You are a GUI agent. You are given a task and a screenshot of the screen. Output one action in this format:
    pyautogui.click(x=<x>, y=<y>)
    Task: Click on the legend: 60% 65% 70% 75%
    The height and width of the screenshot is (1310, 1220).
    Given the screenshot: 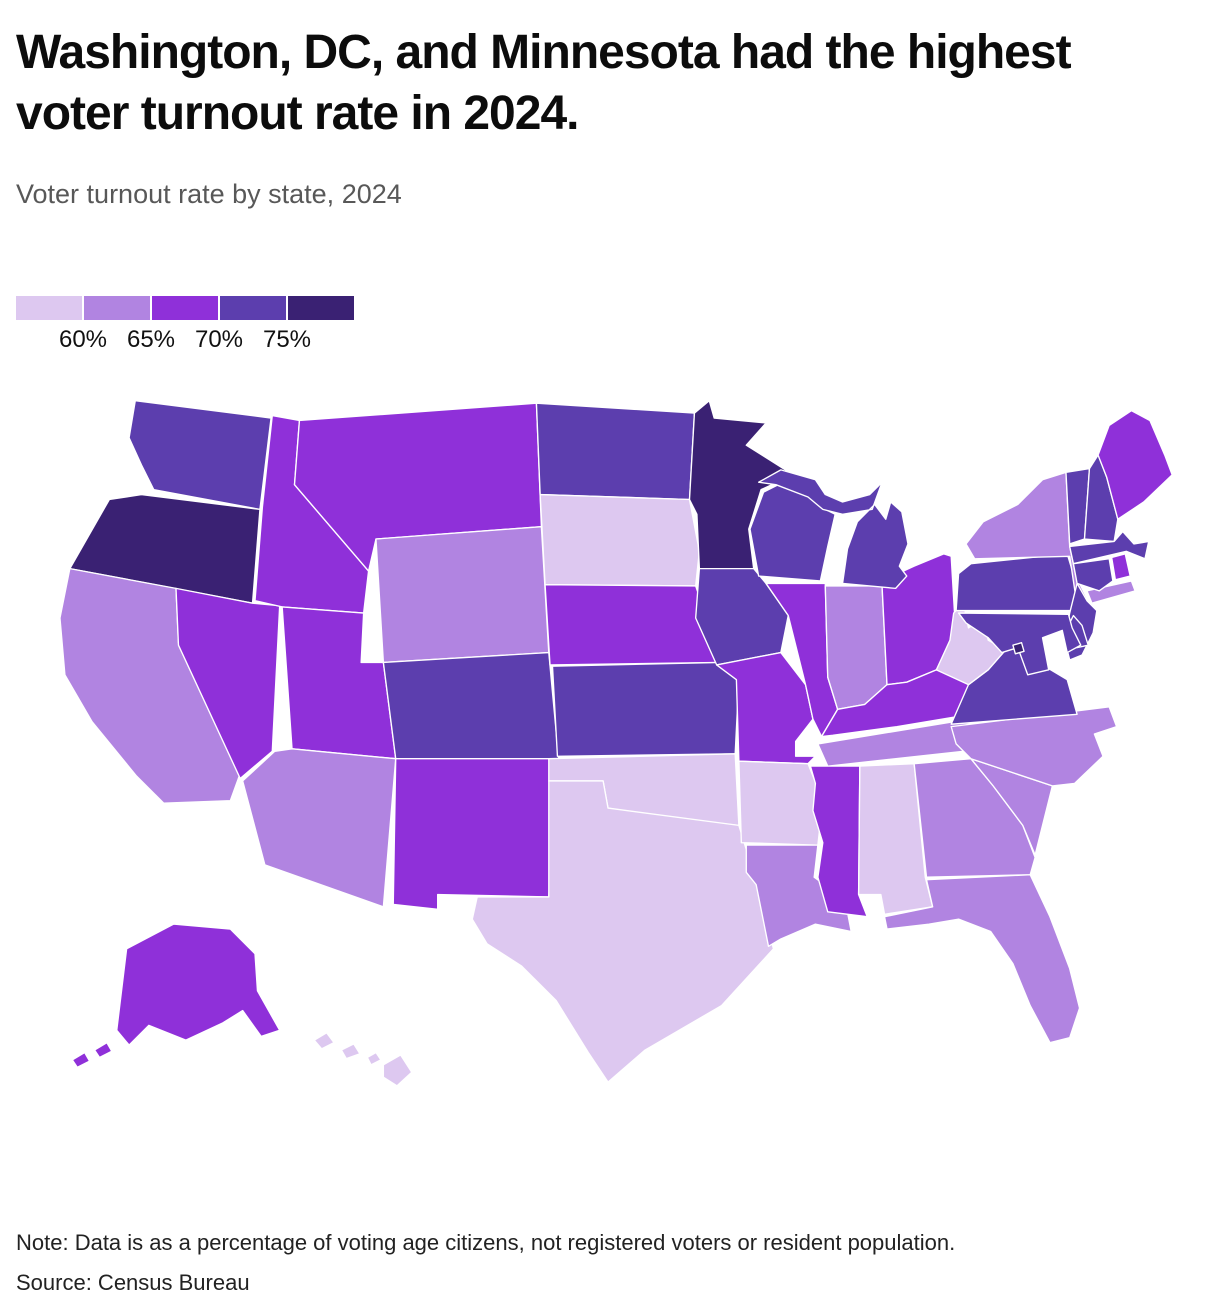 What is the action you would take?
    pyautogui.click(x=196, y=326)
    